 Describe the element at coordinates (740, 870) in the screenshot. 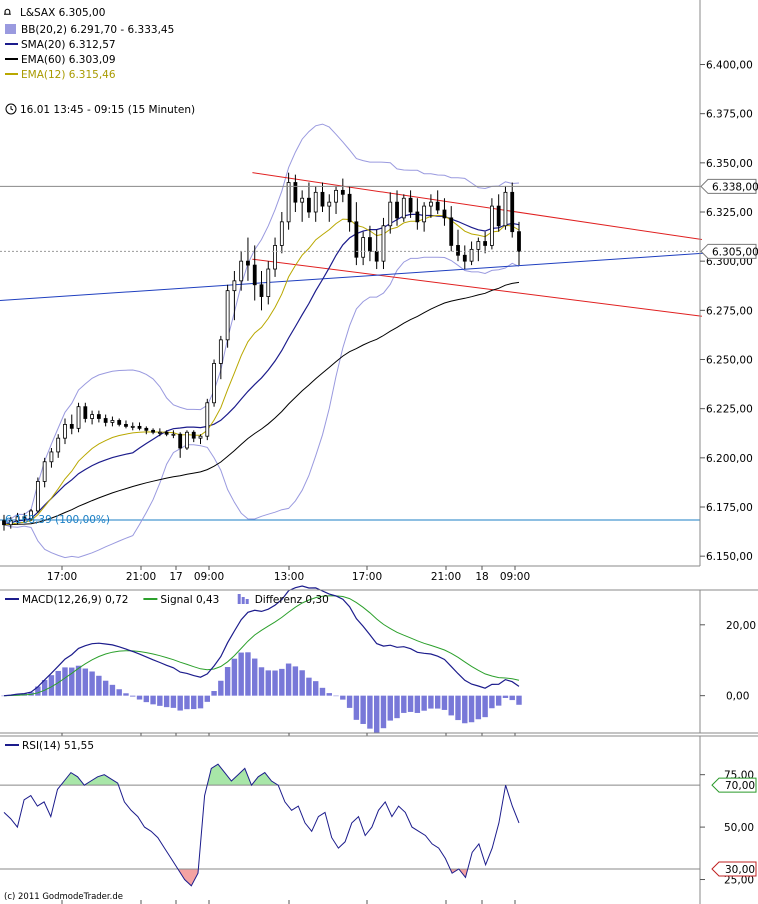

I see `rsi-level-label: 30,00` at that location.